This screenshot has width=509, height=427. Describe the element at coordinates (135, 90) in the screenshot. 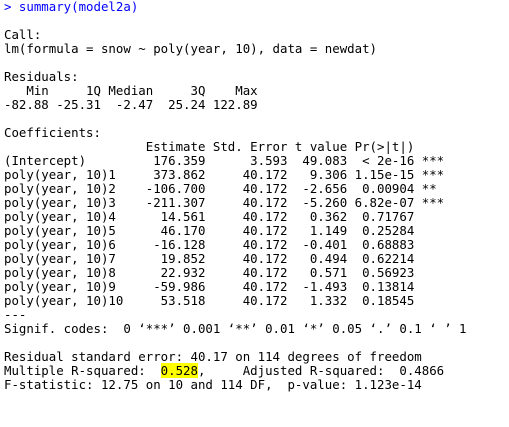

I see `residuals-labels: Min 1Q Median 3Q Max` at that location.